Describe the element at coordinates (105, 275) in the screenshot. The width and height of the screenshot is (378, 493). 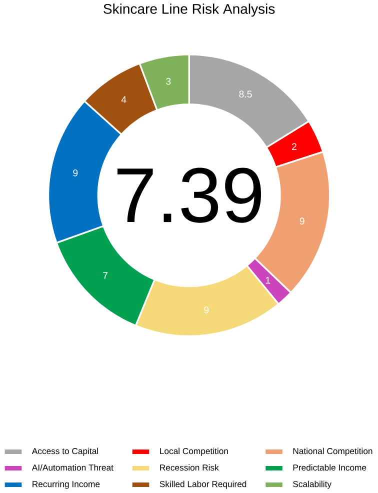
I see `data-label: 7` at that location.